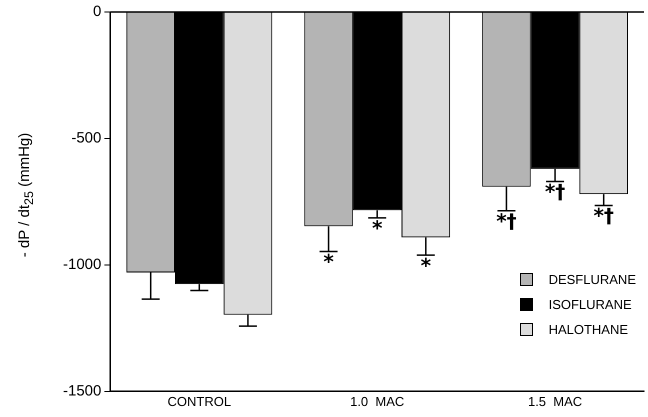  What do you see at coordinates (86, 138) in the screenshot?
I see `y-tick-label: -500` at bounding box center [86, 138].